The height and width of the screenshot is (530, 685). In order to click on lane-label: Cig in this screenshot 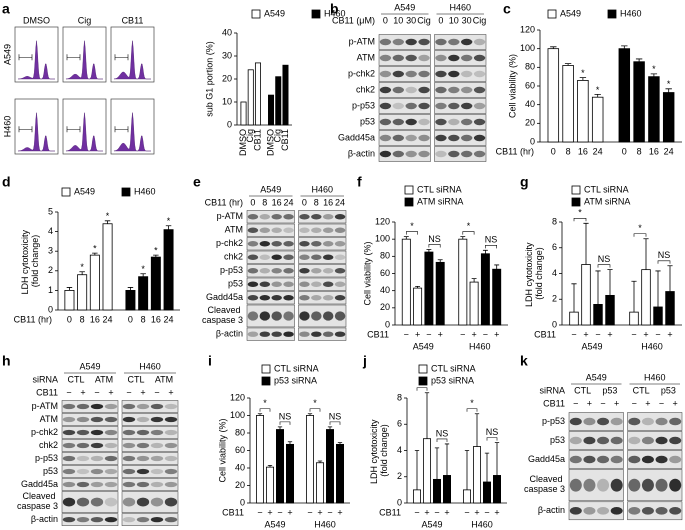, I will do `click(424, 20)`.